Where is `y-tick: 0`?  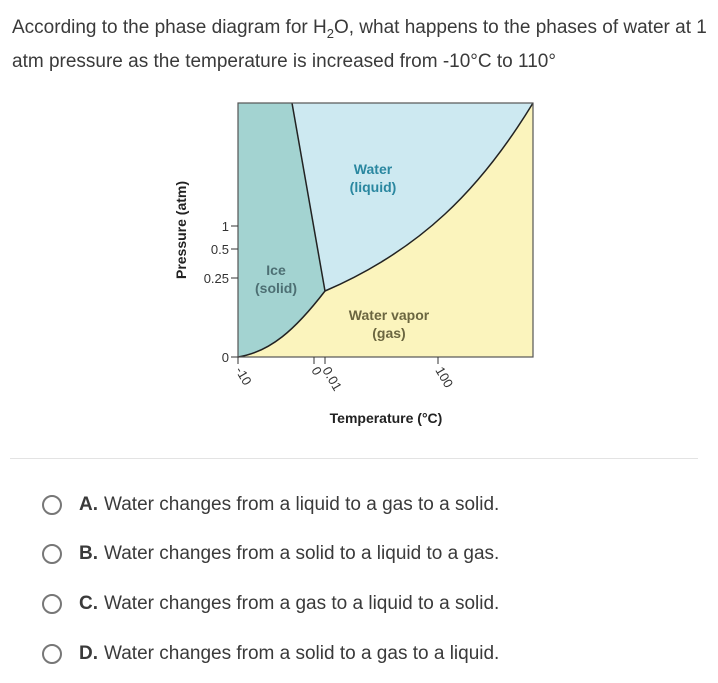 y-tick: 0 is located at coordinates (225, 357).